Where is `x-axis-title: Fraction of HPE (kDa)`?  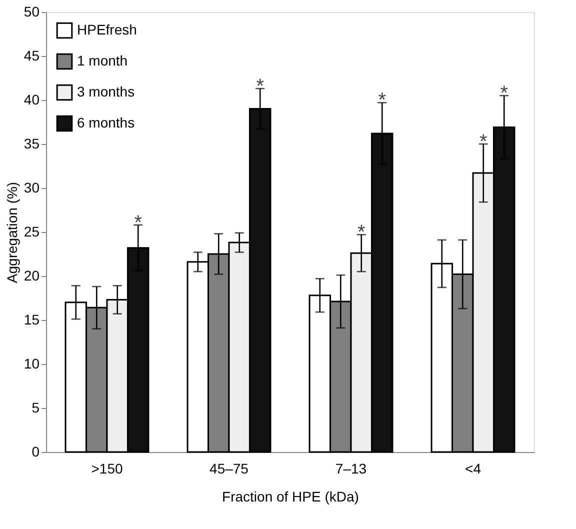 x-axis-title: Fraction of HPE (kDa) is located at coordinates (290, 496).